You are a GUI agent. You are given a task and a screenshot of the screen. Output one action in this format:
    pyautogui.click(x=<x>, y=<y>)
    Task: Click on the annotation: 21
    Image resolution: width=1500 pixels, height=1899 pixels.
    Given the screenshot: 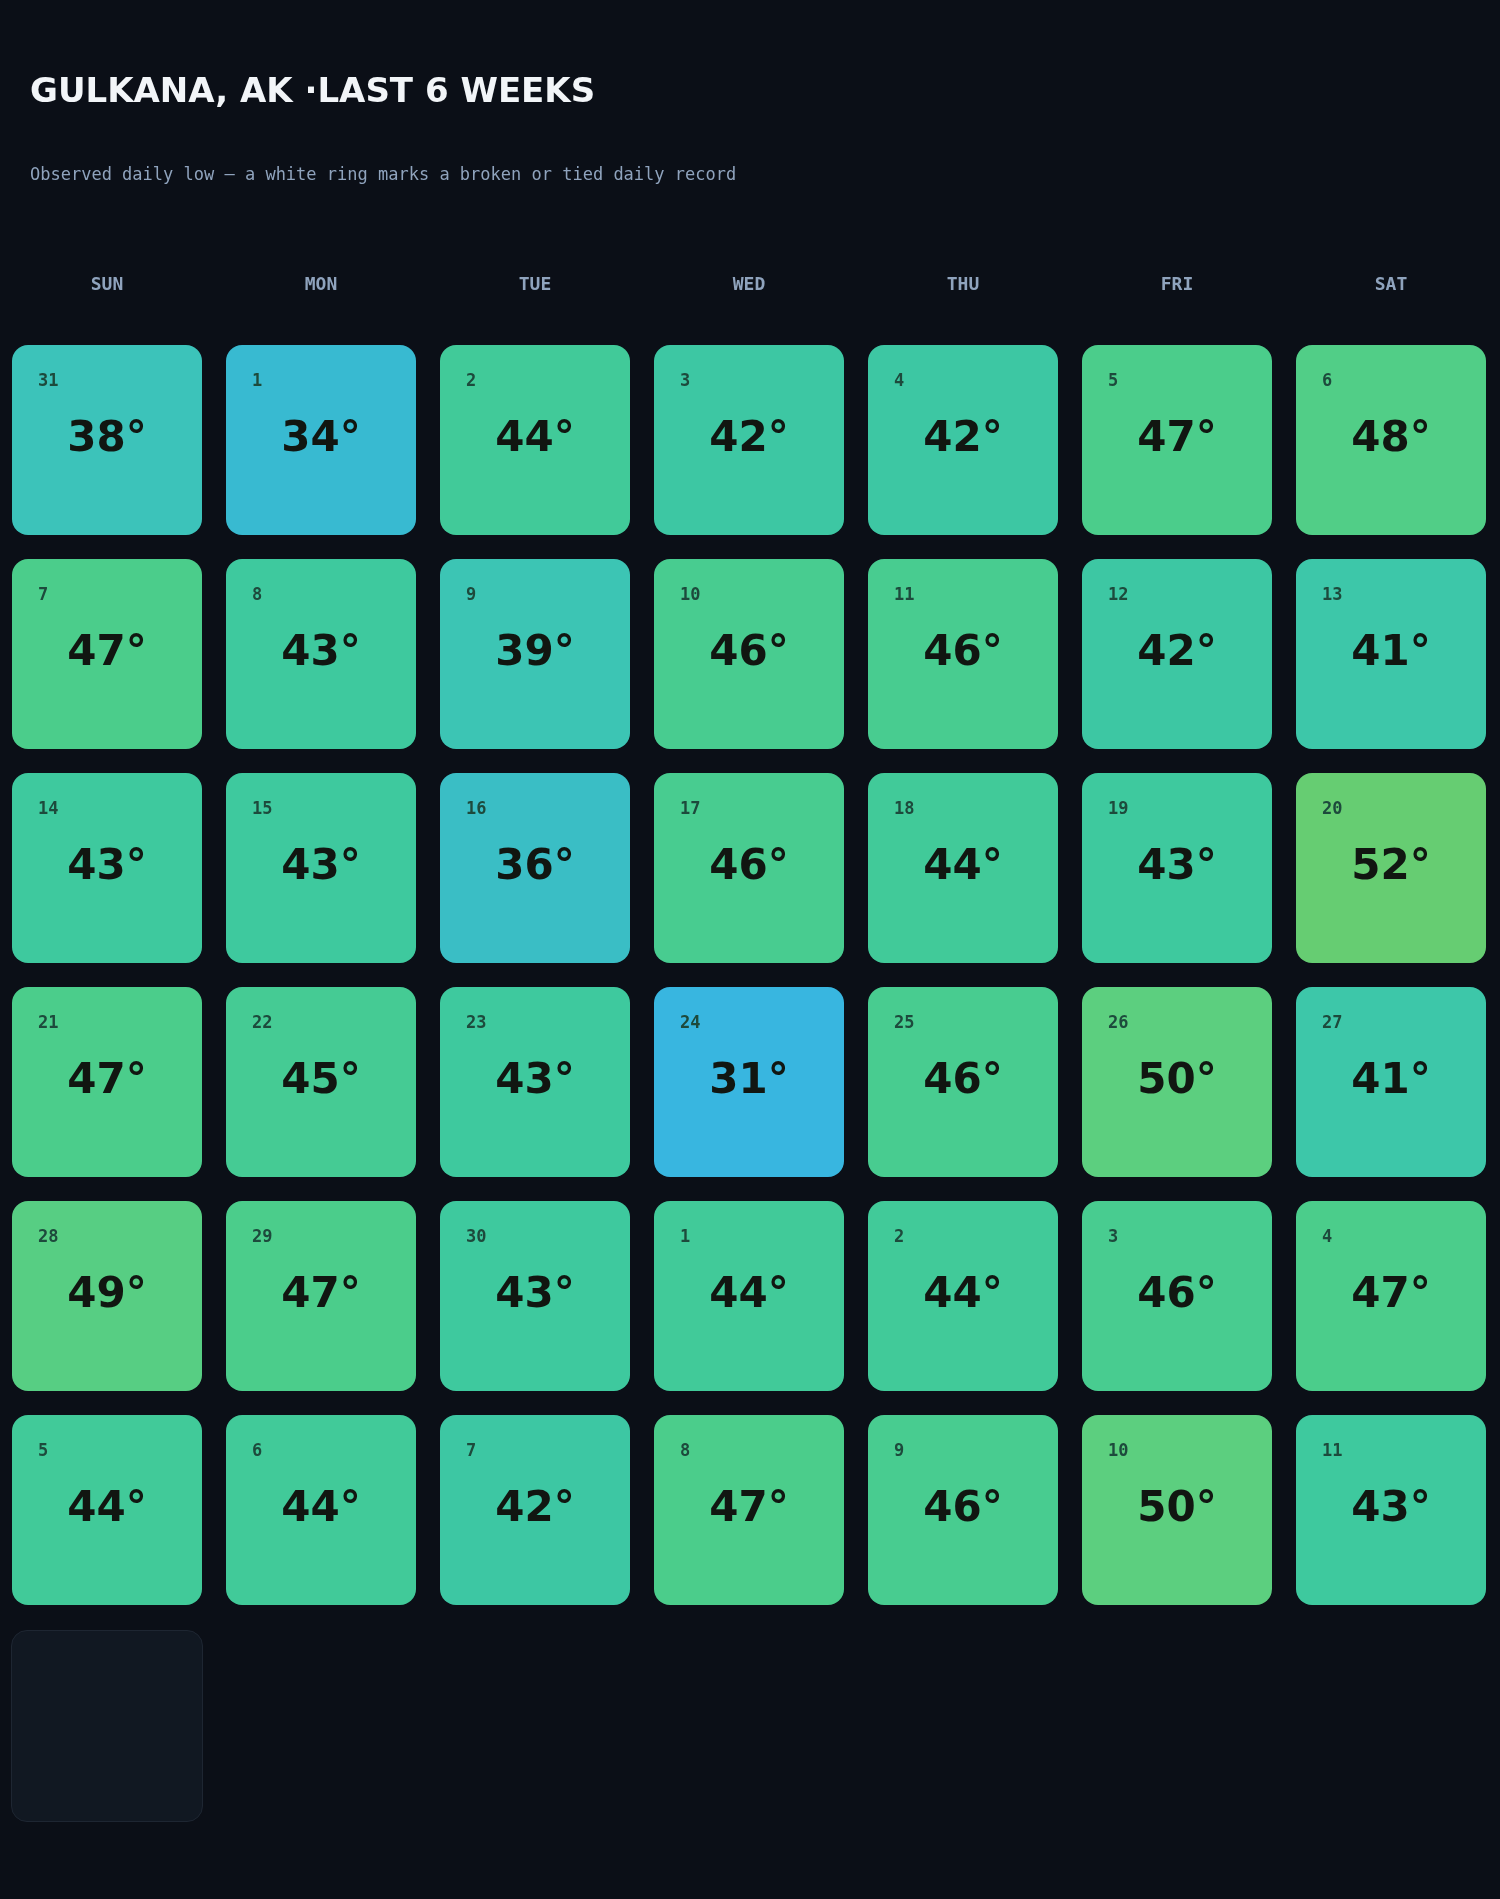 What is the action you would take?
    pyautogui.click(x=48, y=1022)
    